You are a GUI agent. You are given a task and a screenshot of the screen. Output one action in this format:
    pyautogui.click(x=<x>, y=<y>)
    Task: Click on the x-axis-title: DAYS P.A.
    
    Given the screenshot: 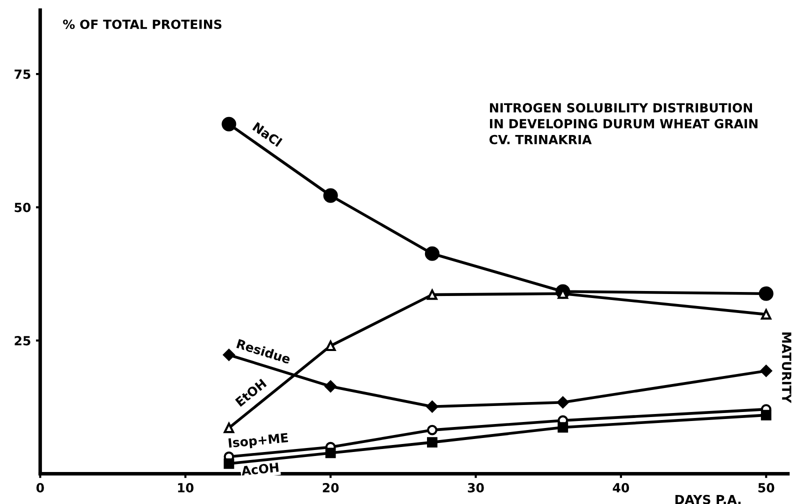 What is the action you would take?
    pyautogui.click(x=708, y=499)
    